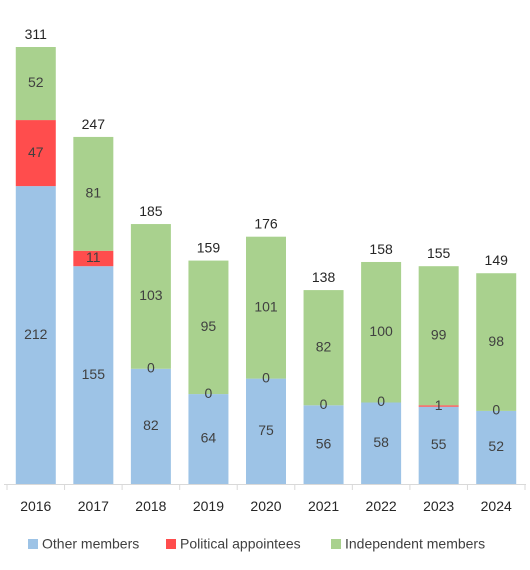 The height and width of the screenshot is (570, 530). I want to click on data-label: 100, so click(381, 331).